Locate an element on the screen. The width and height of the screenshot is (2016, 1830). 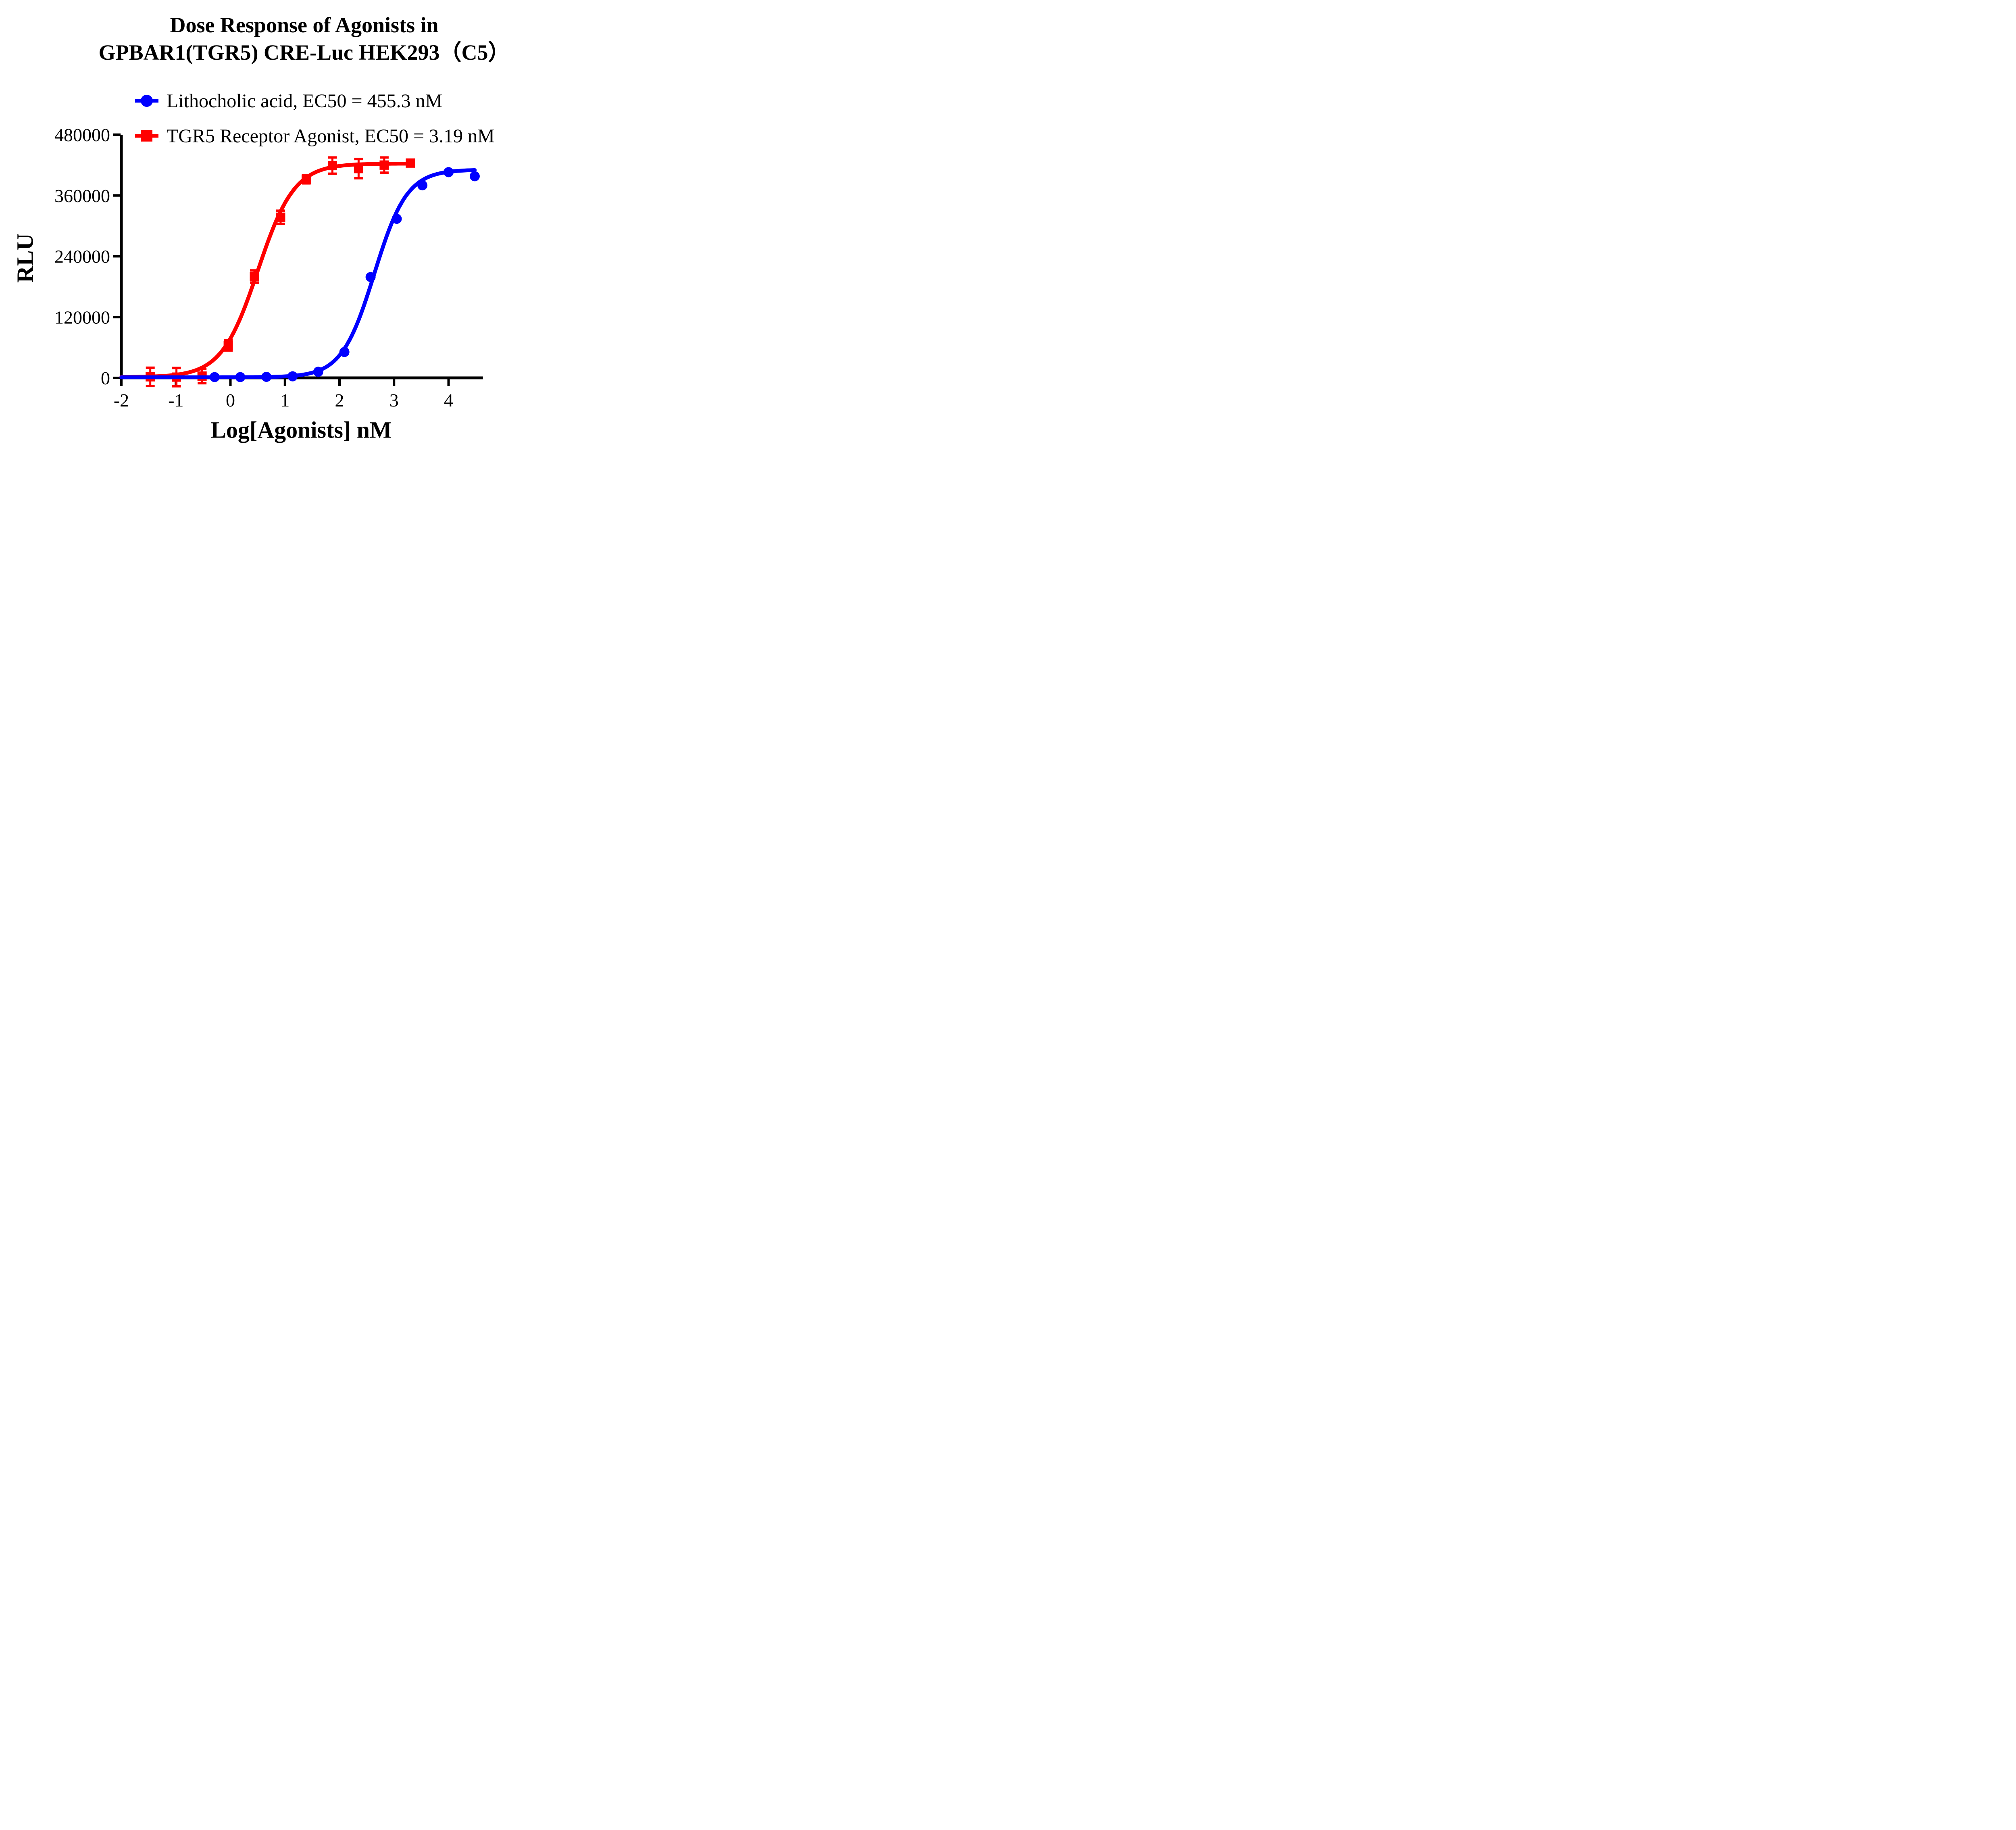
square-marker-icon is located at coordinates (146, 136).